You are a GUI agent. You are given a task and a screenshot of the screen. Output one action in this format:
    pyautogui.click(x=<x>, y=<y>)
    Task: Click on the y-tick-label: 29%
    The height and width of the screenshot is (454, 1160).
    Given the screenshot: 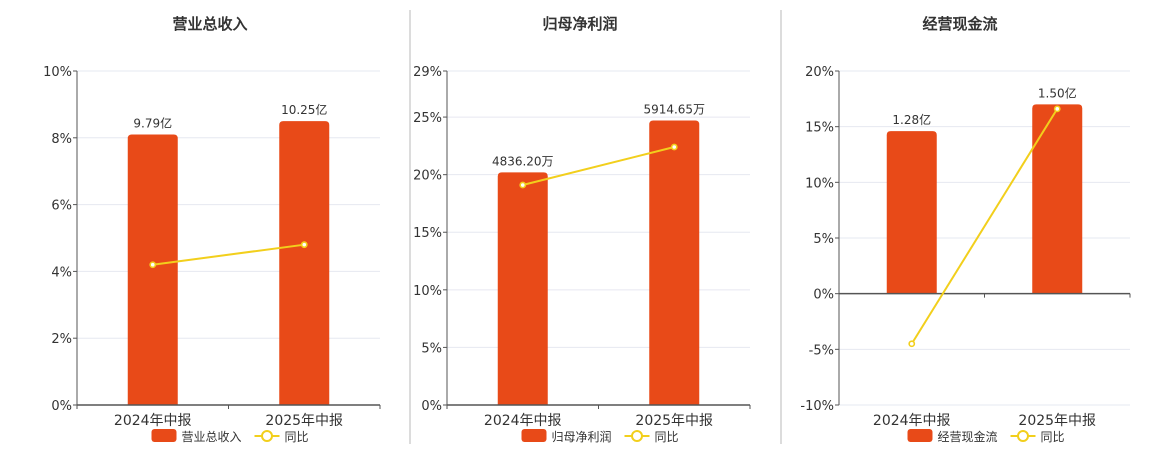 What is the action you would take?
    pyautogui.click(x=427, y=72)
    